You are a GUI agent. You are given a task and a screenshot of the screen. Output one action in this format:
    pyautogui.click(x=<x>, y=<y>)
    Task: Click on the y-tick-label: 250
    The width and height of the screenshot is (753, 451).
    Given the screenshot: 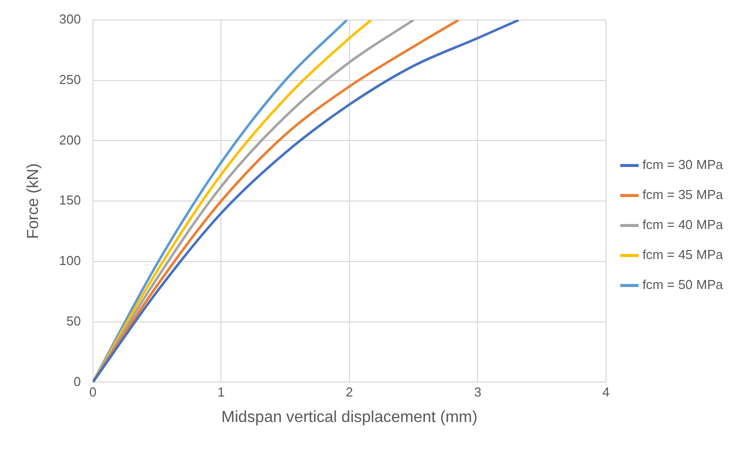 What is the action you would take?
    pyautogui.click(x=70, y=79)
    